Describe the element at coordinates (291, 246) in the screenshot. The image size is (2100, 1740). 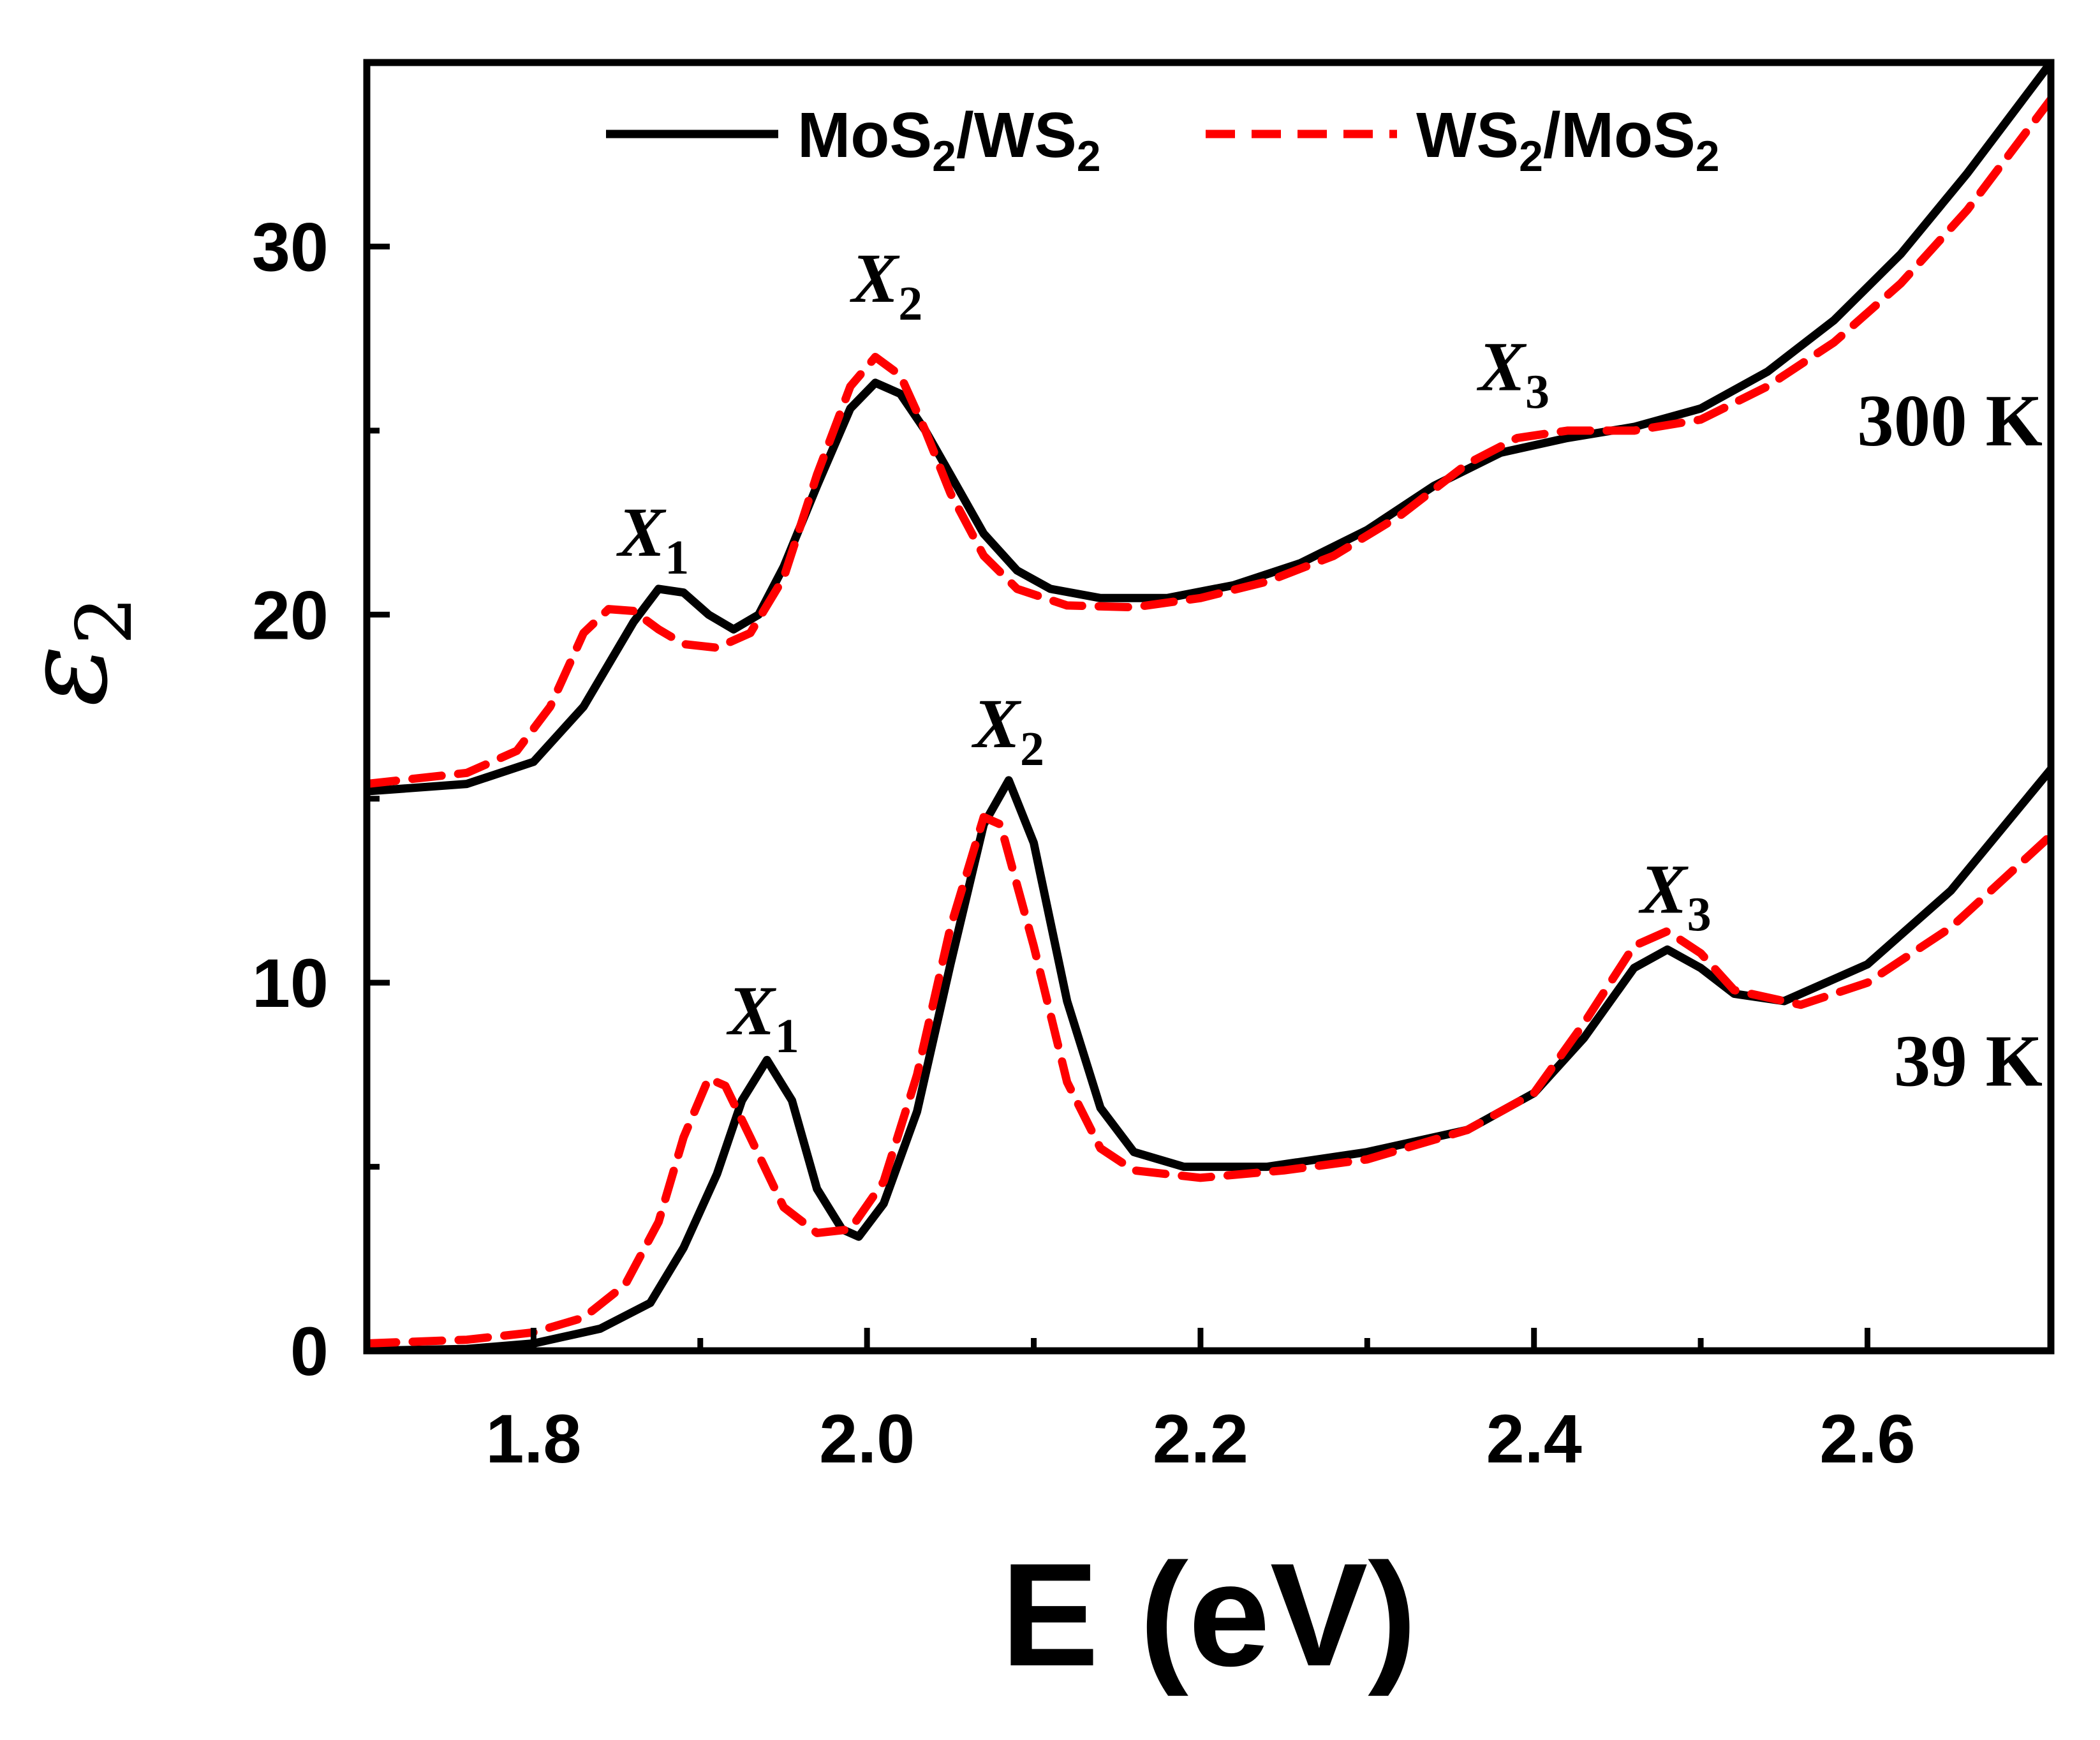
I see `y-tick-label: 30` at that location.